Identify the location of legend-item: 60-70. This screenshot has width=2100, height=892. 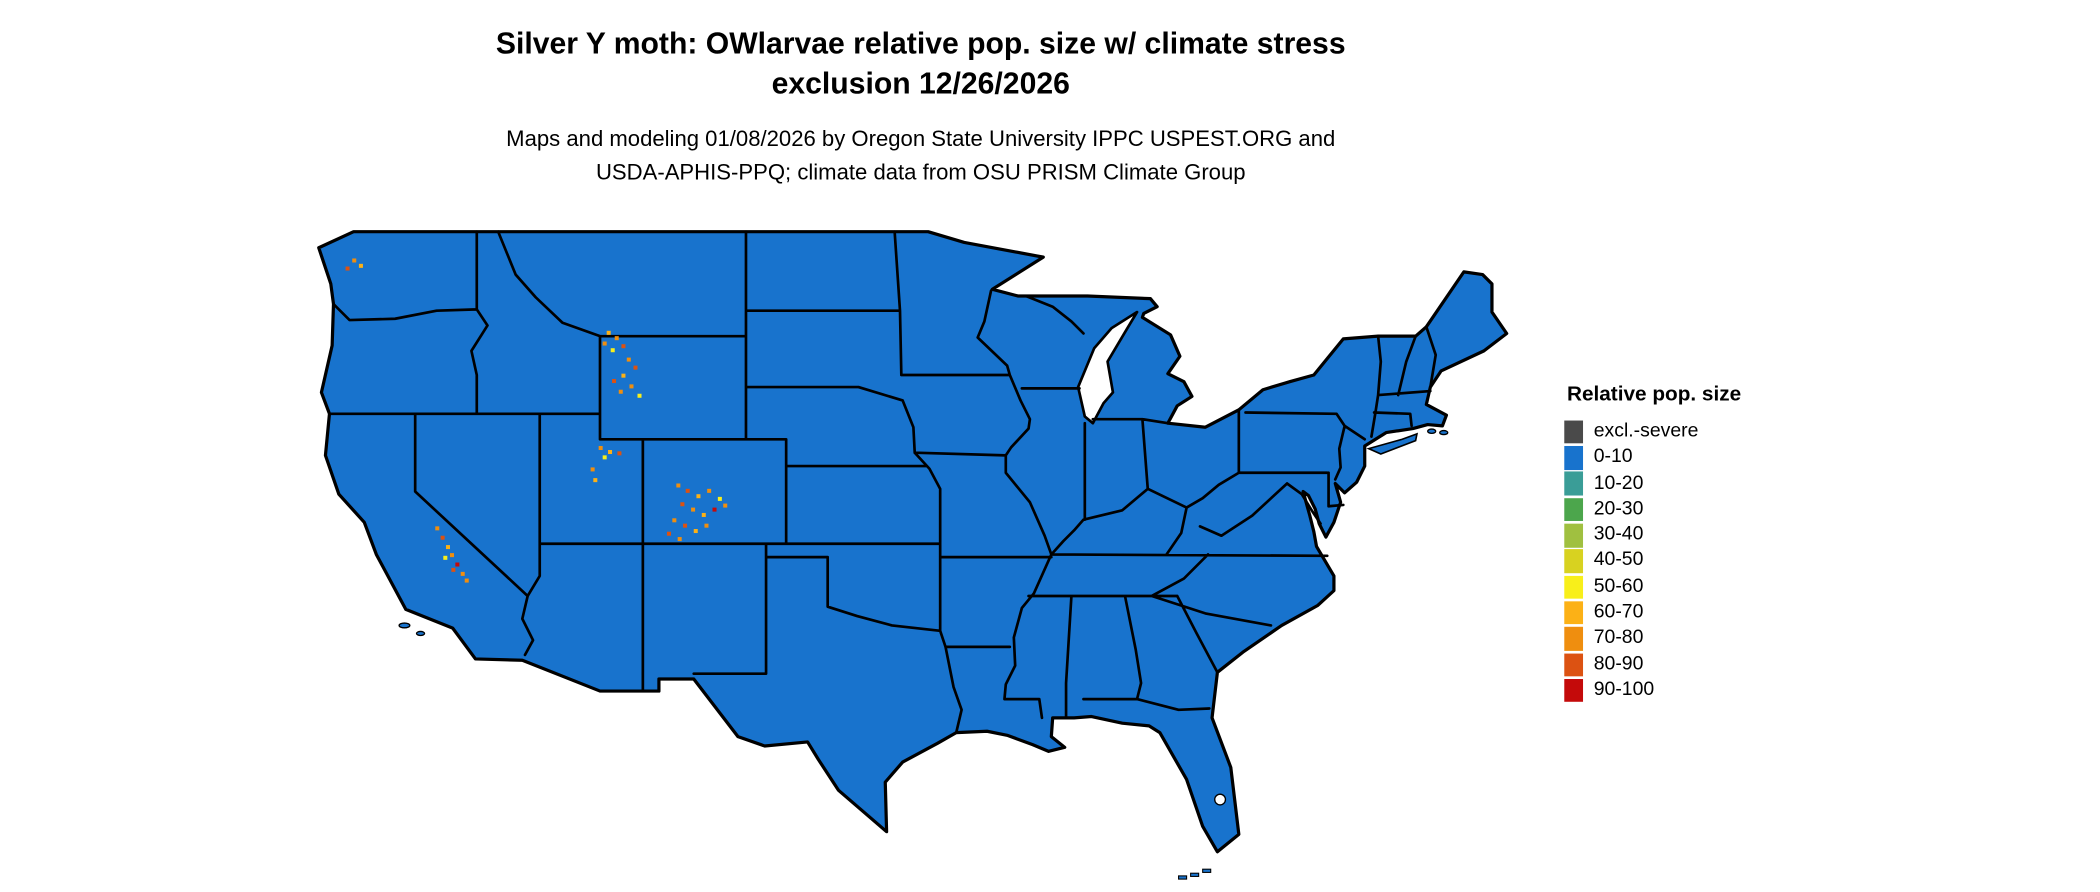
(1652, 613).